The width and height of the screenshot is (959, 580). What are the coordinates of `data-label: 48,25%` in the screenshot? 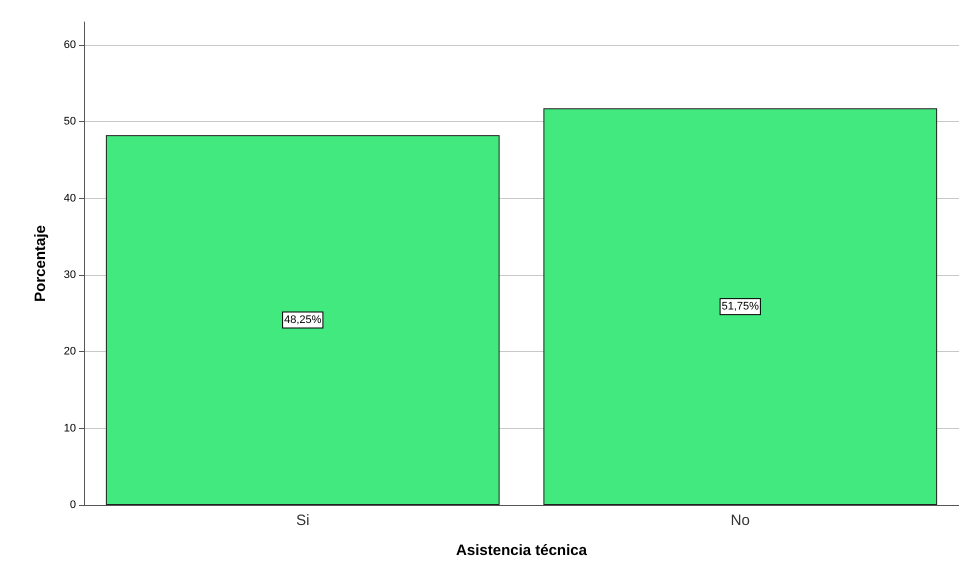 It's located at (303, 320).